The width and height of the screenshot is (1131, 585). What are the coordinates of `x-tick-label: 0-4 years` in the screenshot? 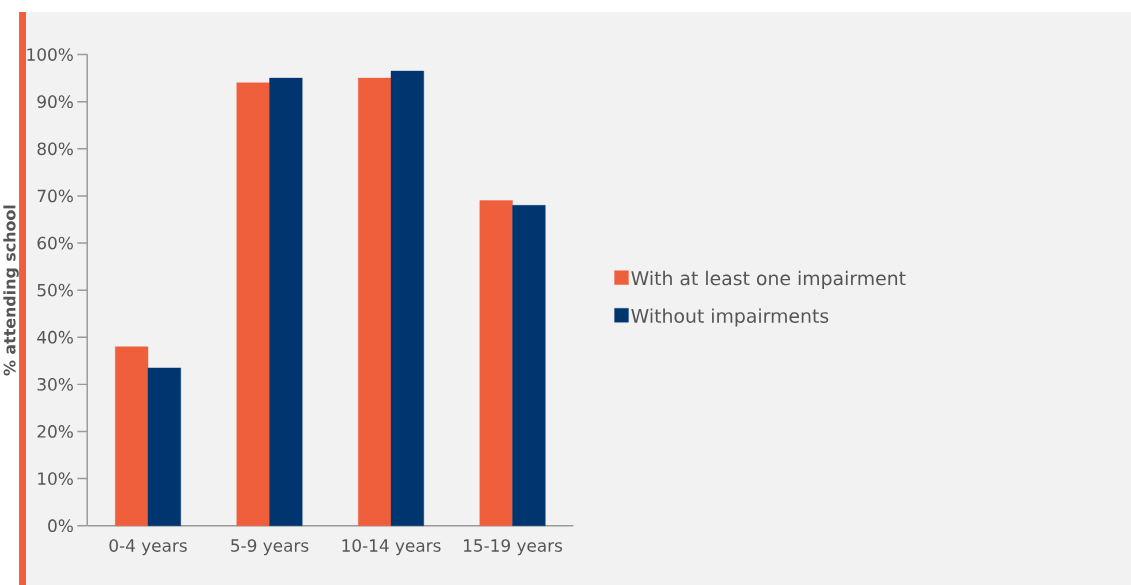 It's located at (148, 547).